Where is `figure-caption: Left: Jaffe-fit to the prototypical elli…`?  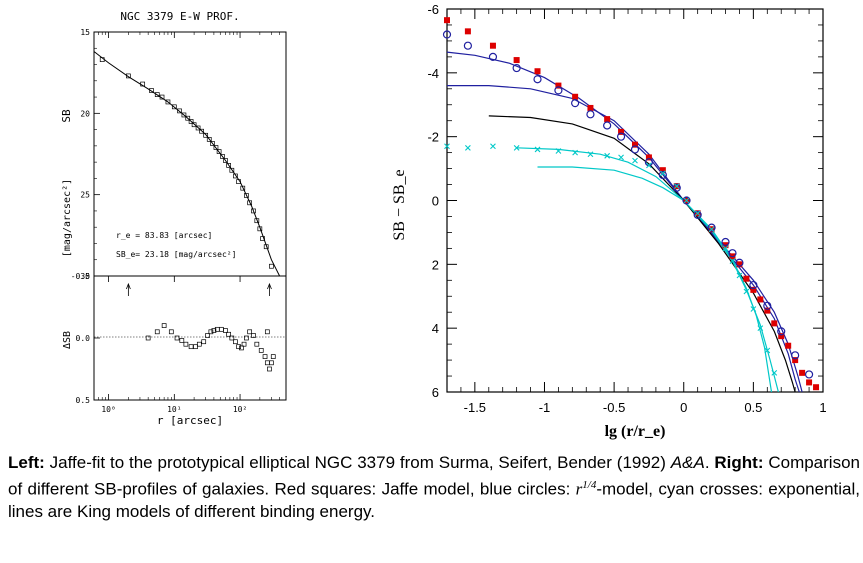
figure-caption: Left: Jaffe-fit to the prototypical elli… is located at coordinates (434, 487).